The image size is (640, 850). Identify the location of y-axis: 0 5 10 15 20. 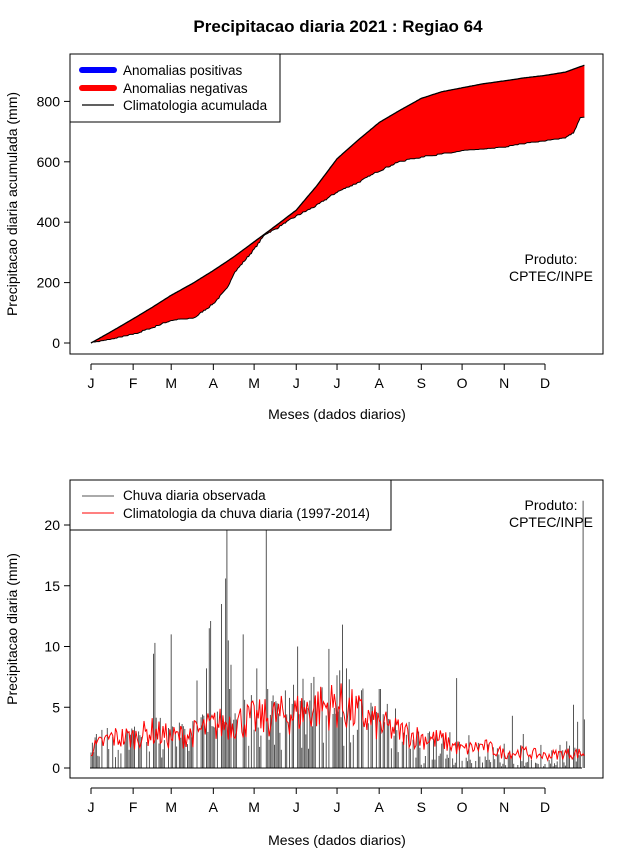
(57, 646).